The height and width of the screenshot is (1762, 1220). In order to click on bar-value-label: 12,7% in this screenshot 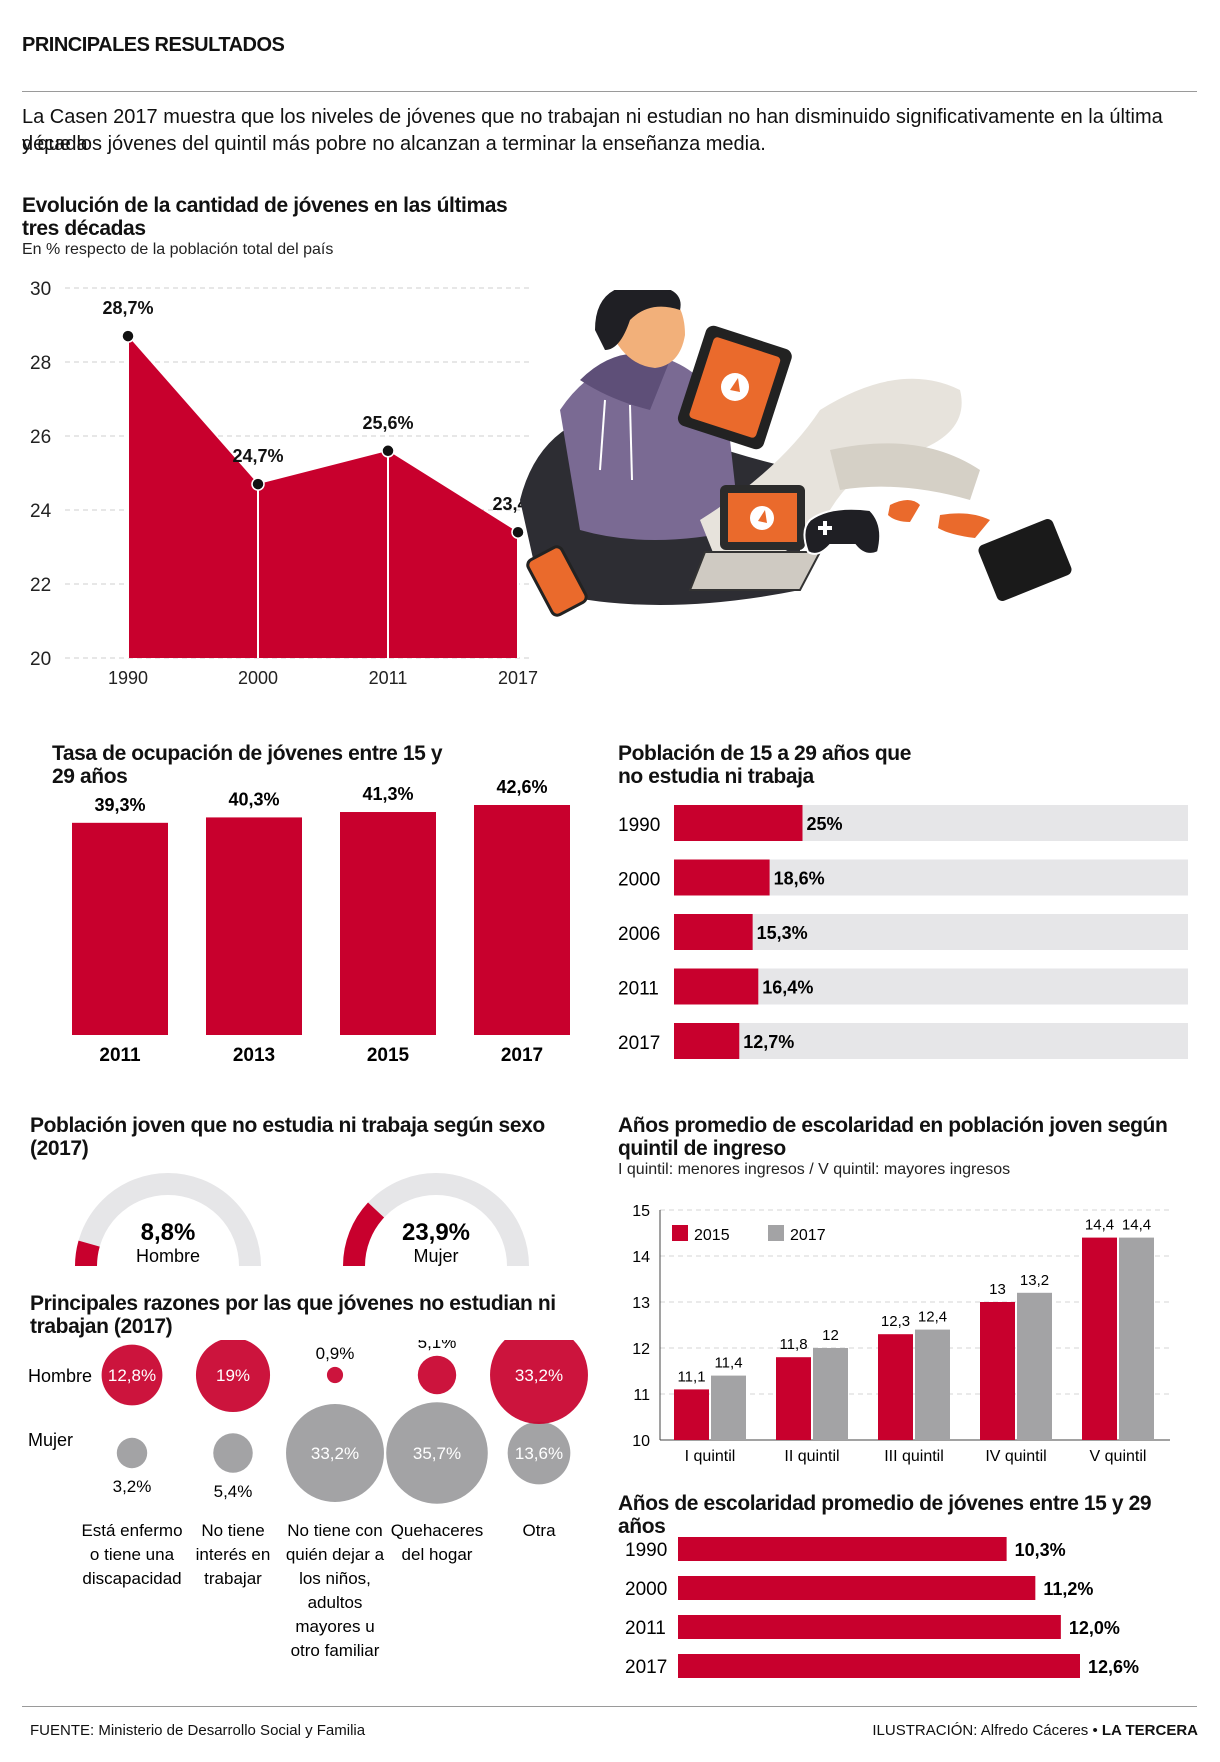, I will do `click(768, 1042)`.